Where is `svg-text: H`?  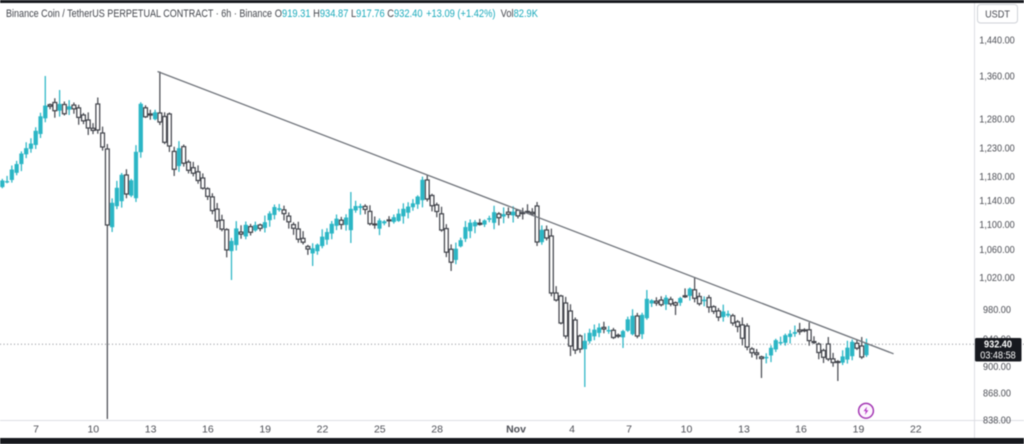
svg-text: H is located at coordinates (316, 14).